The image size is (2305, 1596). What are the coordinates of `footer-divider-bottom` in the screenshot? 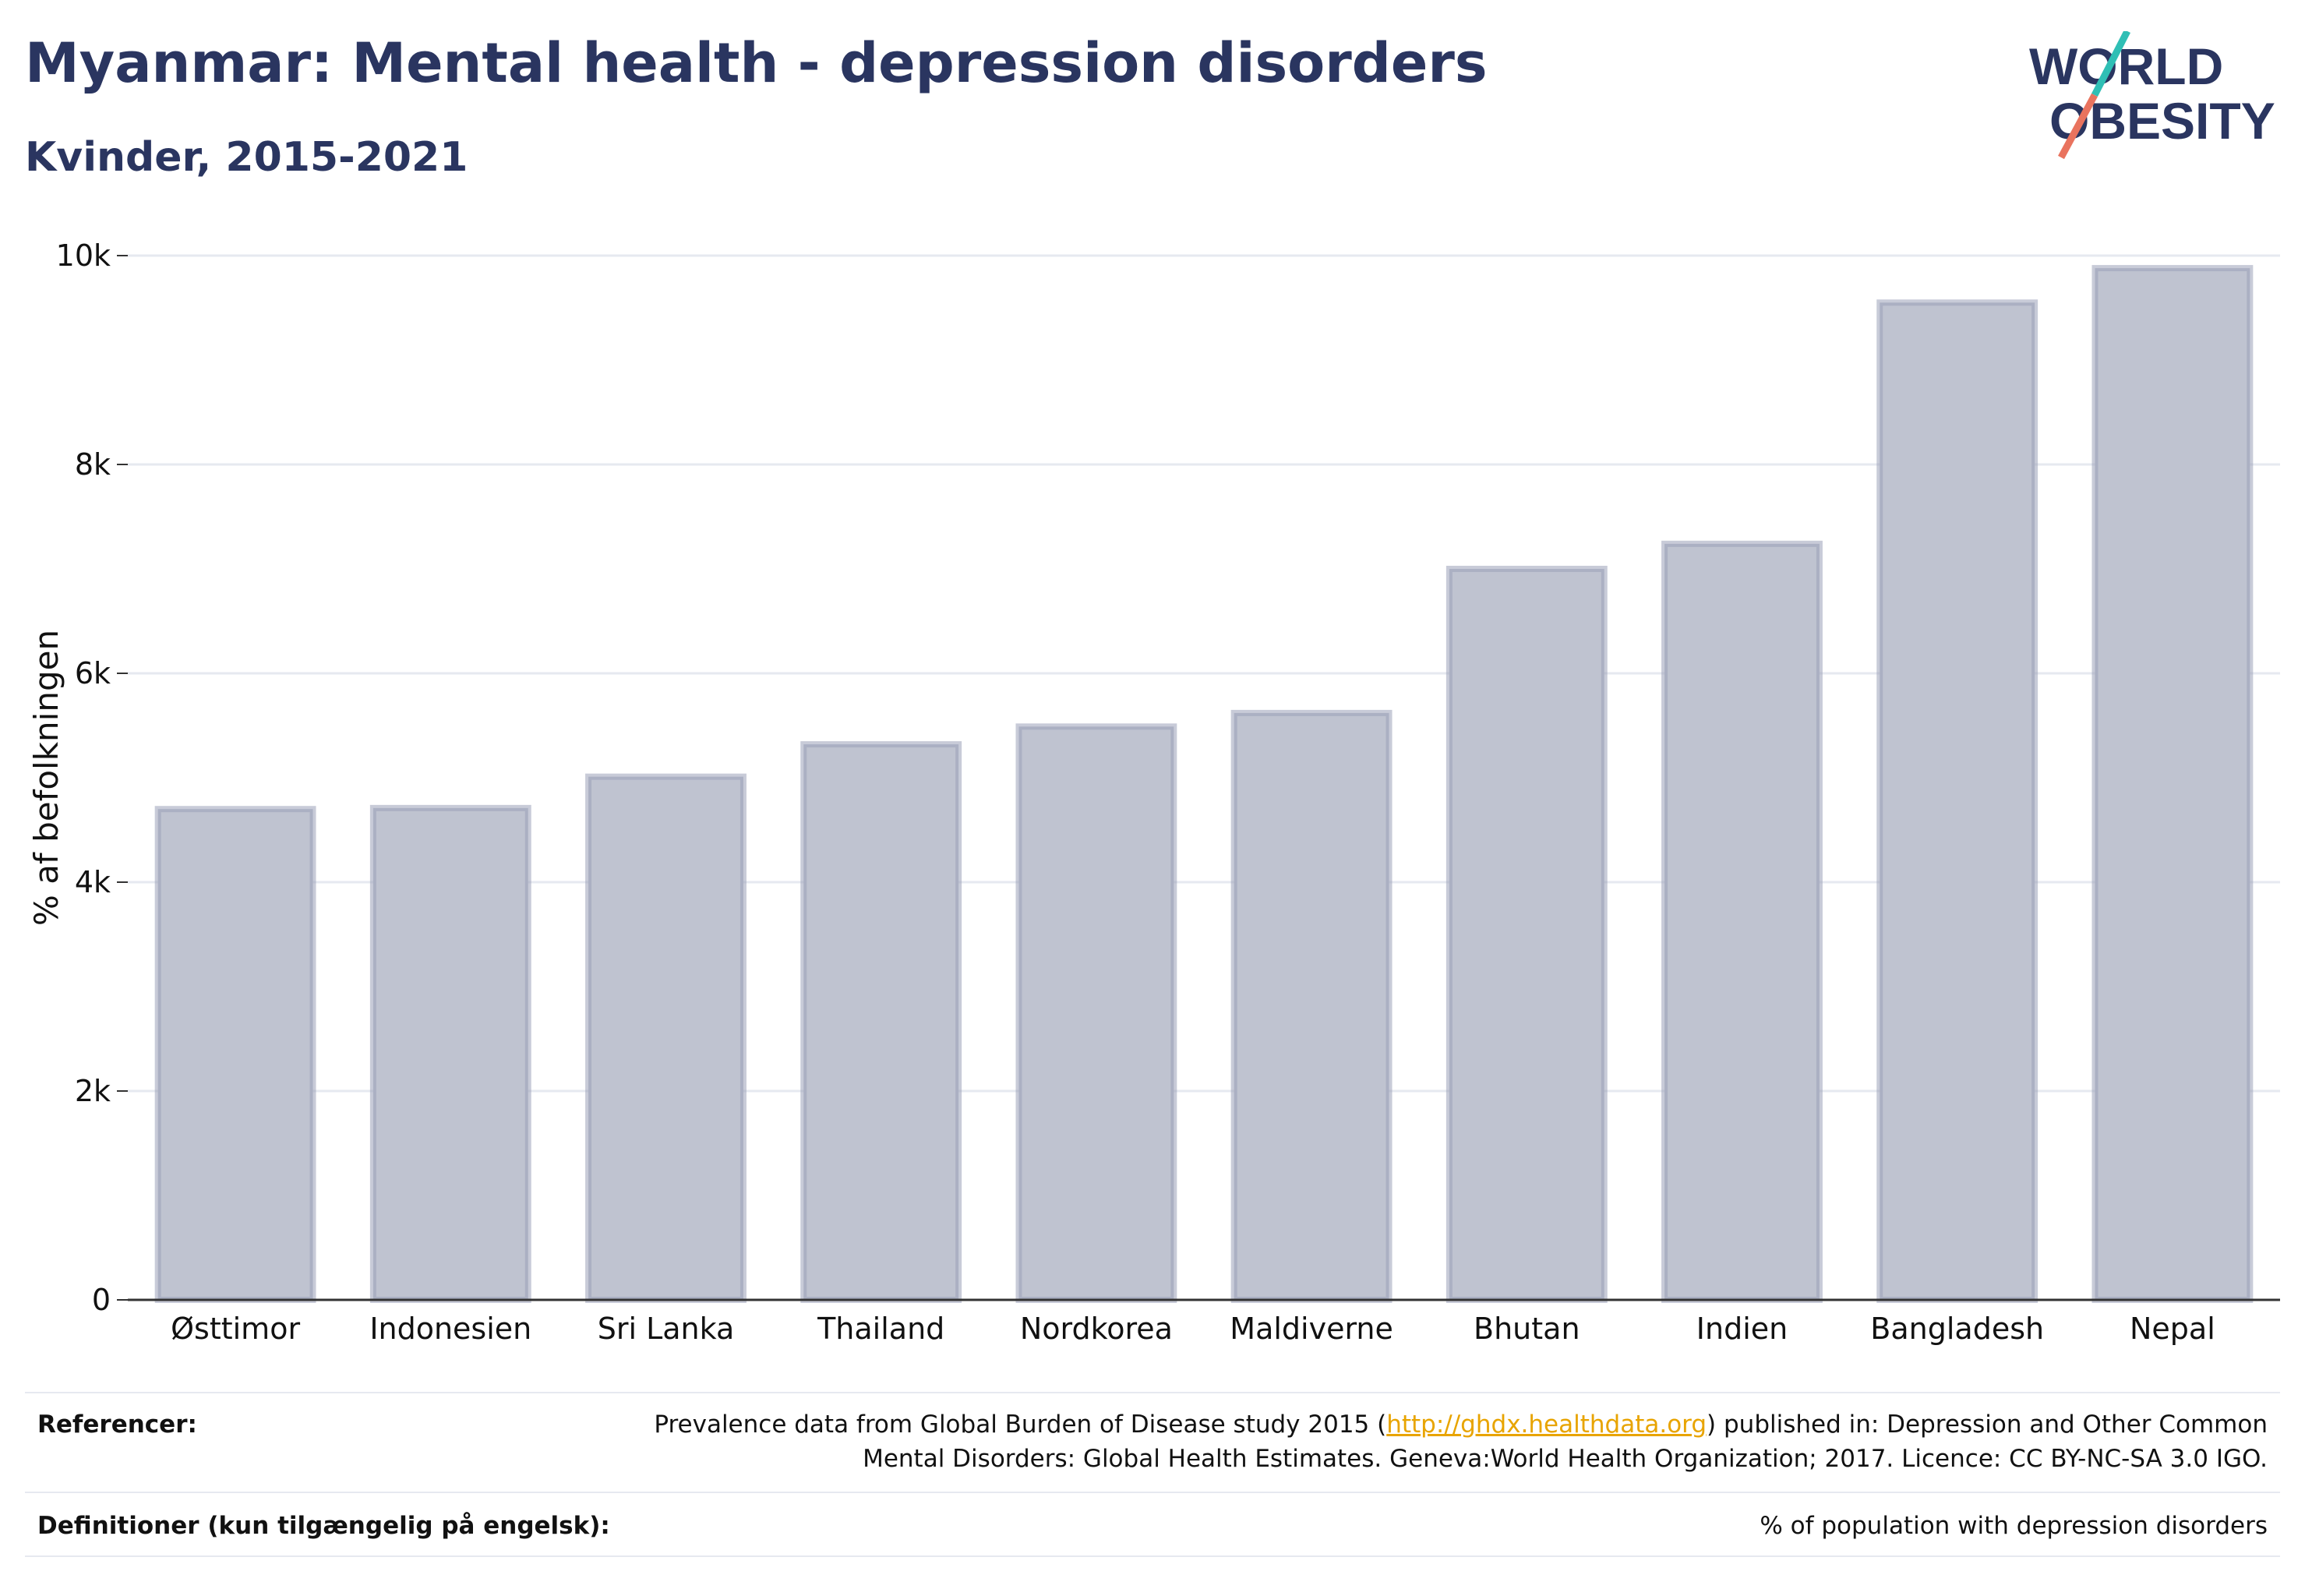 It's located at (1152, 1556).